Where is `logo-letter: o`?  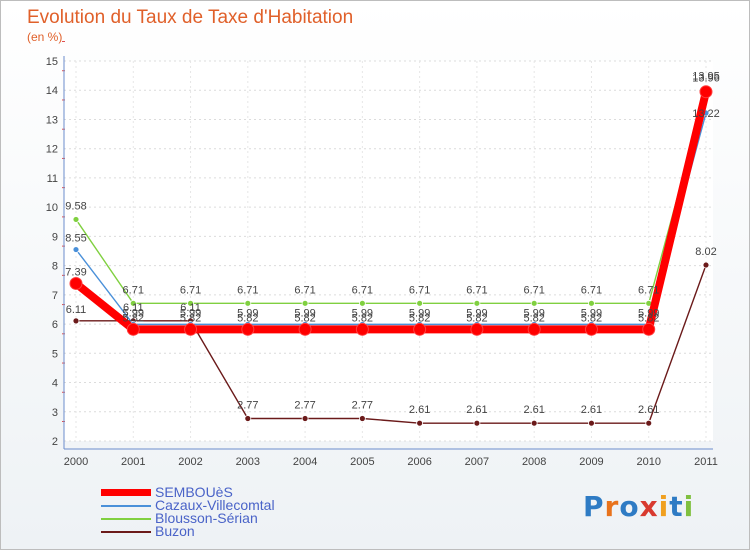
logo-letter: o is located at coordinates (629, 506).